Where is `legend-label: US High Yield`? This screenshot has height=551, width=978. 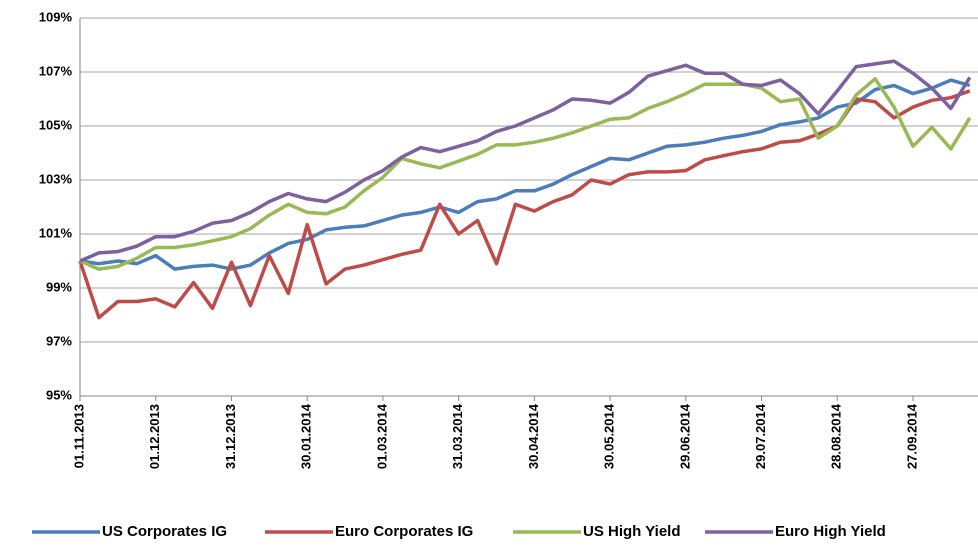
legend-label: US High Yield is located at coordinates (632, 531).